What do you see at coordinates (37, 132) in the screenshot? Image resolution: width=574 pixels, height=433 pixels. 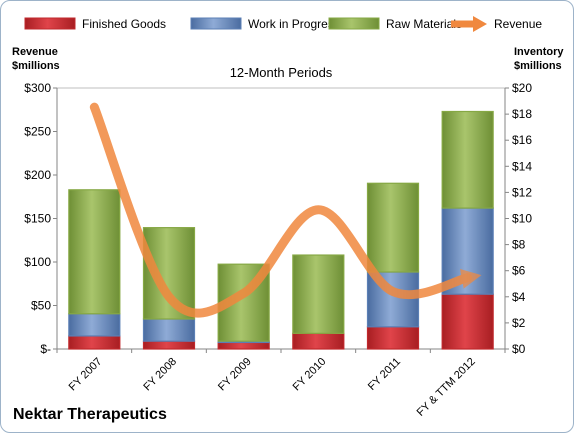 I see `left-tick-label: $250` at bounding box center [37, 132].